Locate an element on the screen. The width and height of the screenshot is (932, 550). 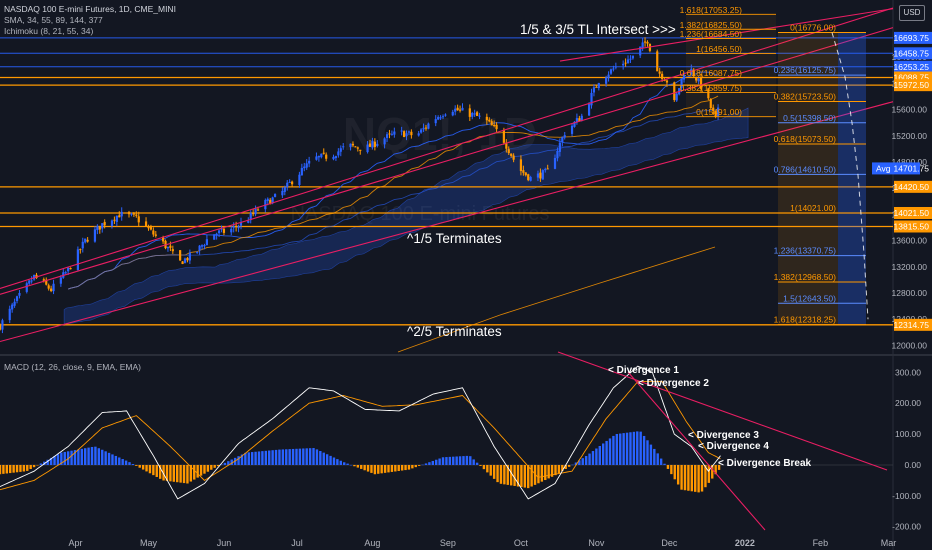
annotation-2-5: ^2/5 Terminates is located at coordinates (454, 331).